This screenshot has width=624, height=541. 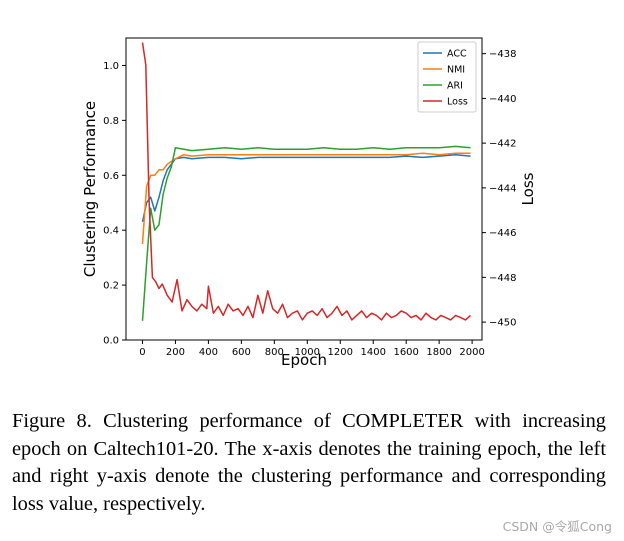 What do you see at coordinates (457, 54) in the screenshot?
I see `legend-label: ACC` at bounding box center [457, 54].